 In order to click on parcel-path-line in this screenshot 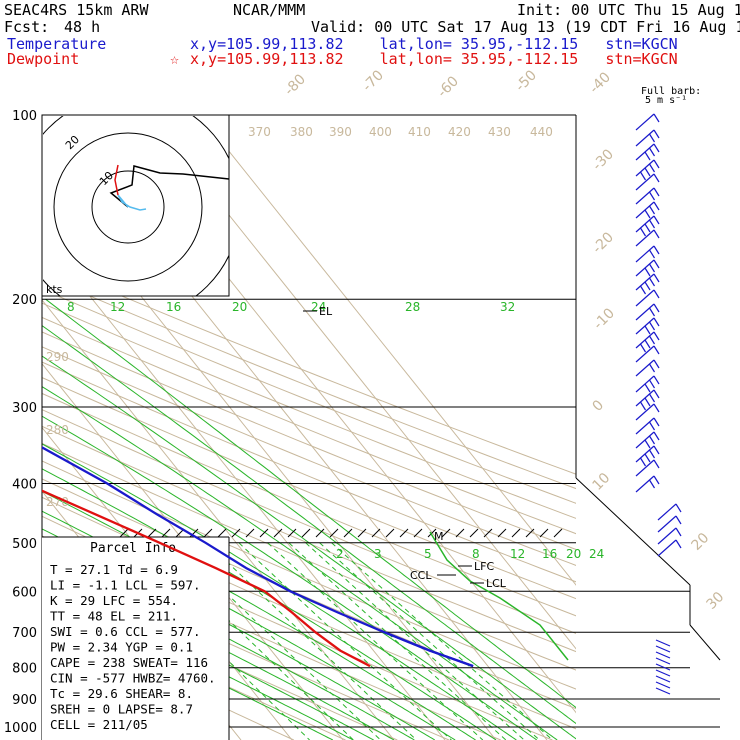, I will do `click(499, 596)`.